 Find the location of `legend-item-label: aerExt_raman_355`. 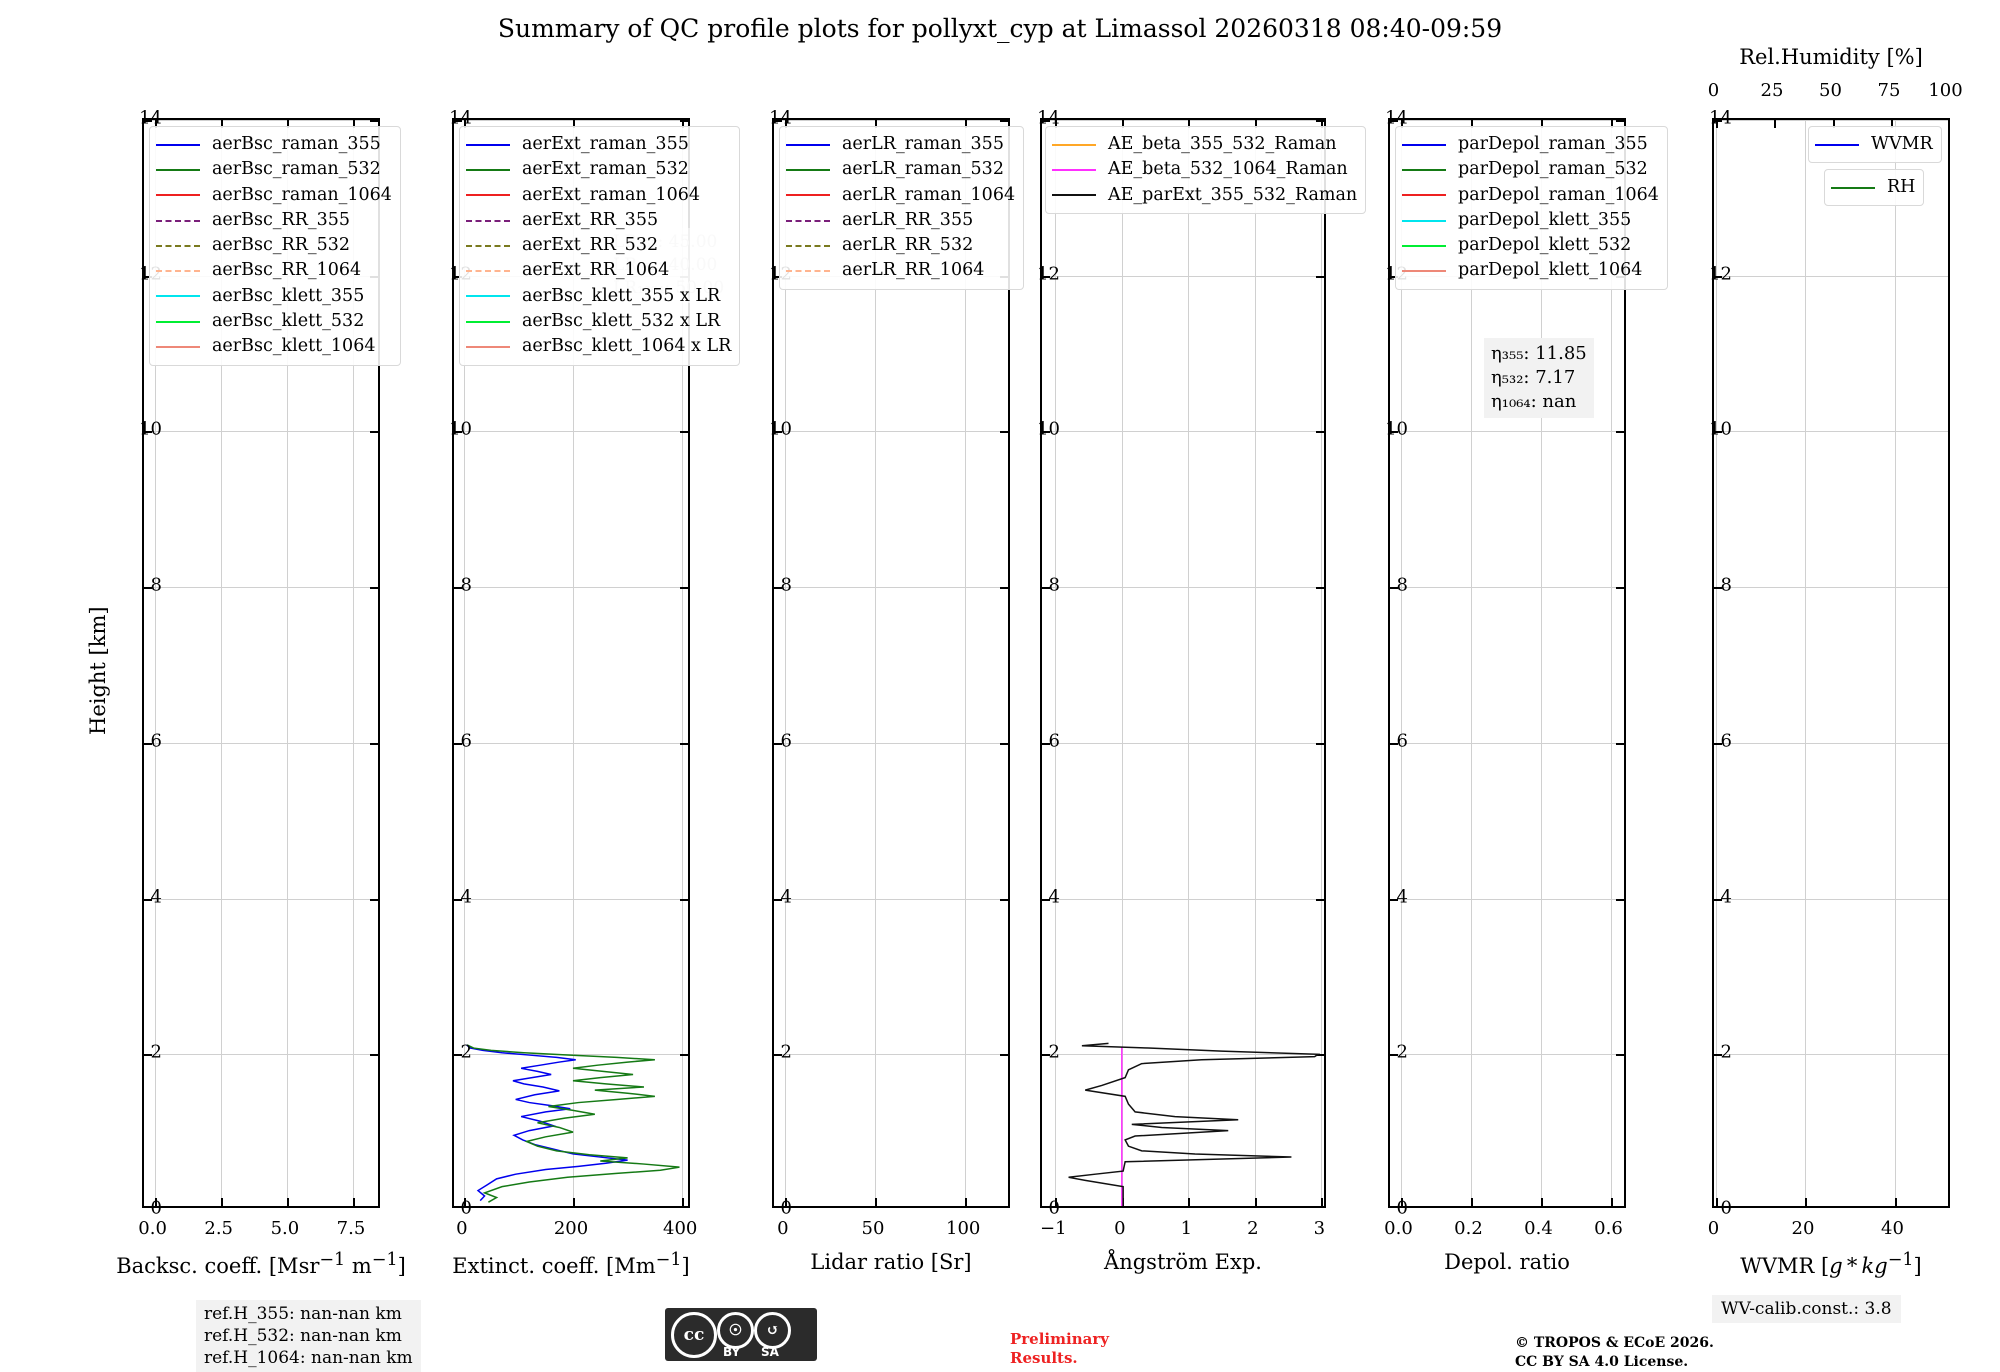

legend-item-label: aerExt_raman_355 is located at coordinates (605, 144).